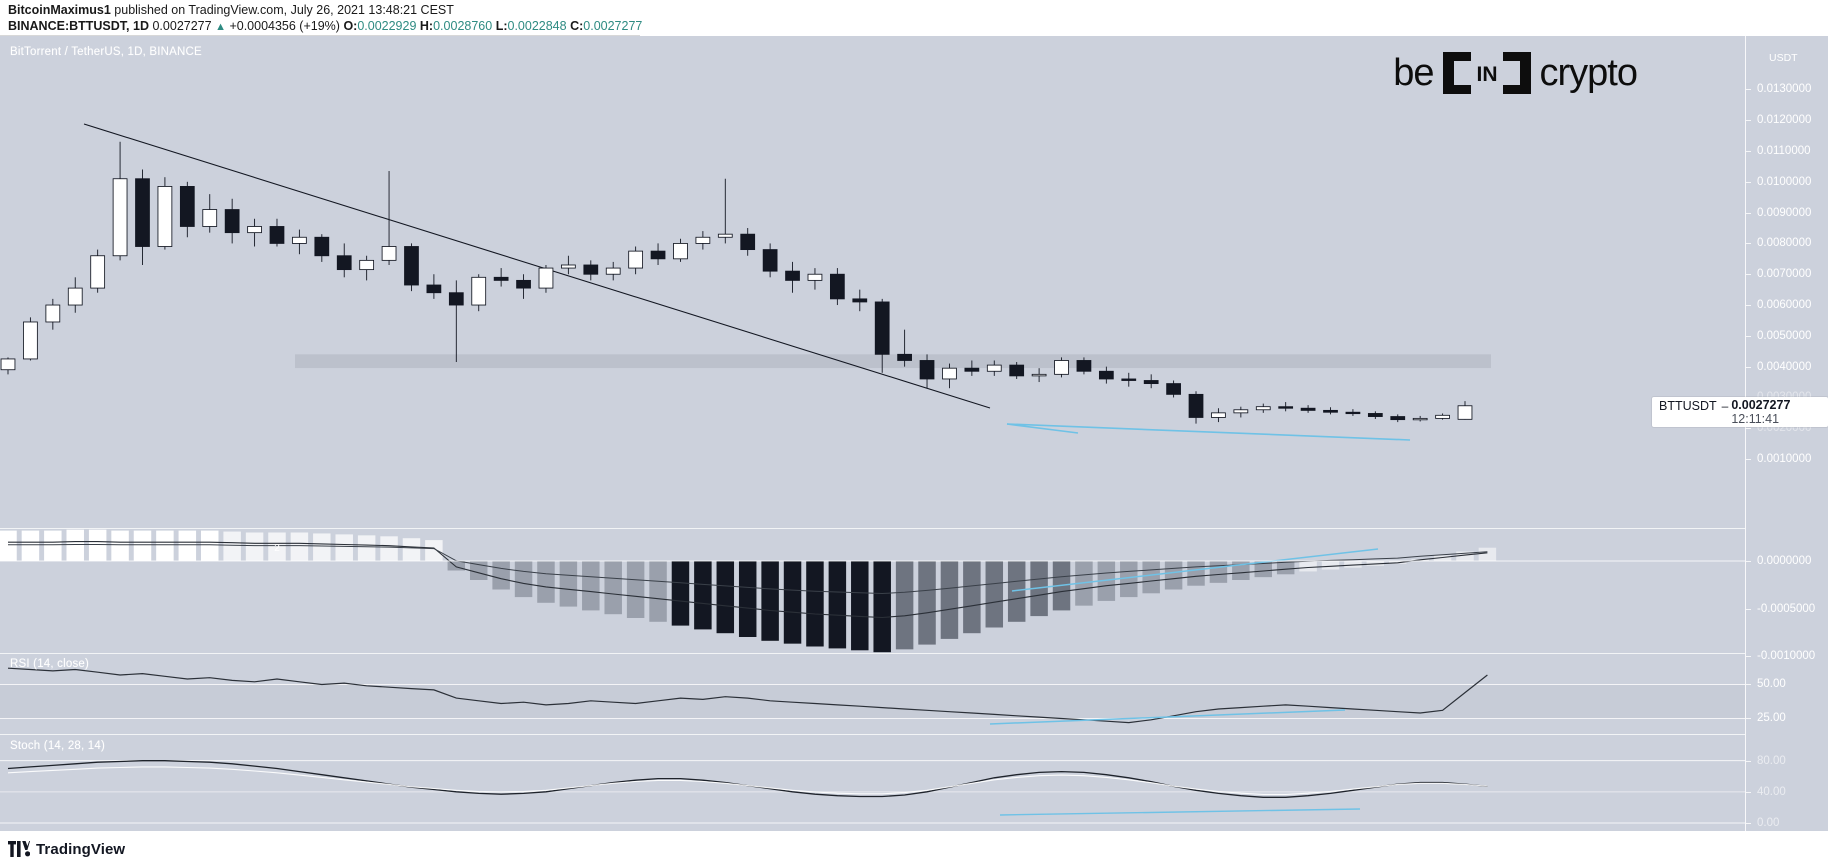 The height and width of the screenshot is (867, 1828). Describe the element at coordinates (1784, 181) in the screenshot. I see `price-axis-label: 0.0100000` at that location.